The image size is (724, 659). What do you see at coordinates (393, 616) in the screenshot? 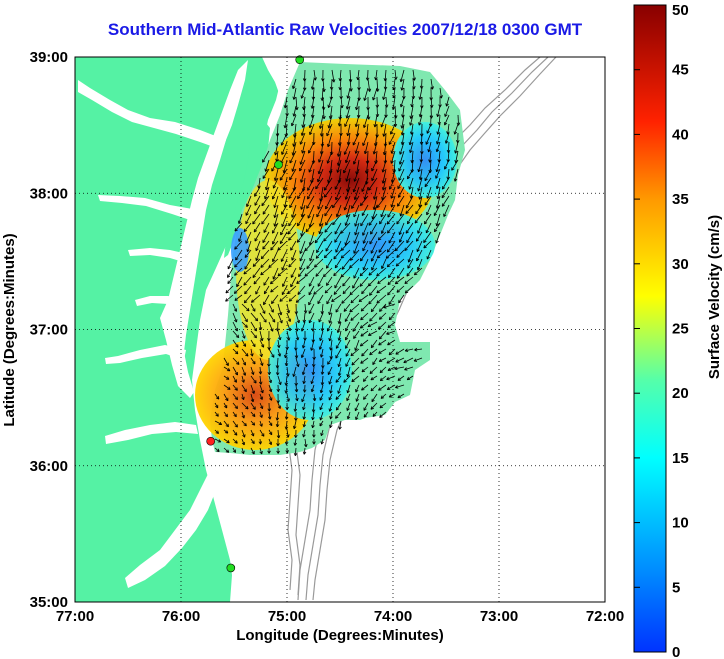
I see `x-tick-label: 74:00` at bounding box center [393, 616].